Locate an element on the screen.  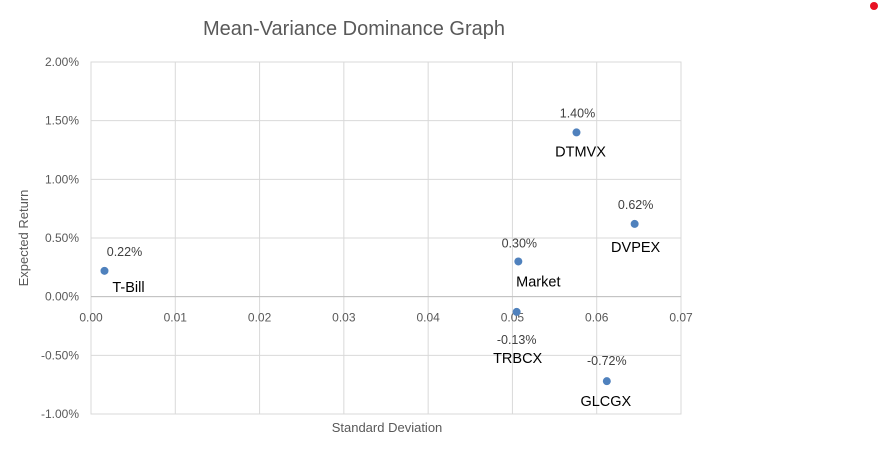
data-value-label: 0.62% is located at coordinates (635, 205).